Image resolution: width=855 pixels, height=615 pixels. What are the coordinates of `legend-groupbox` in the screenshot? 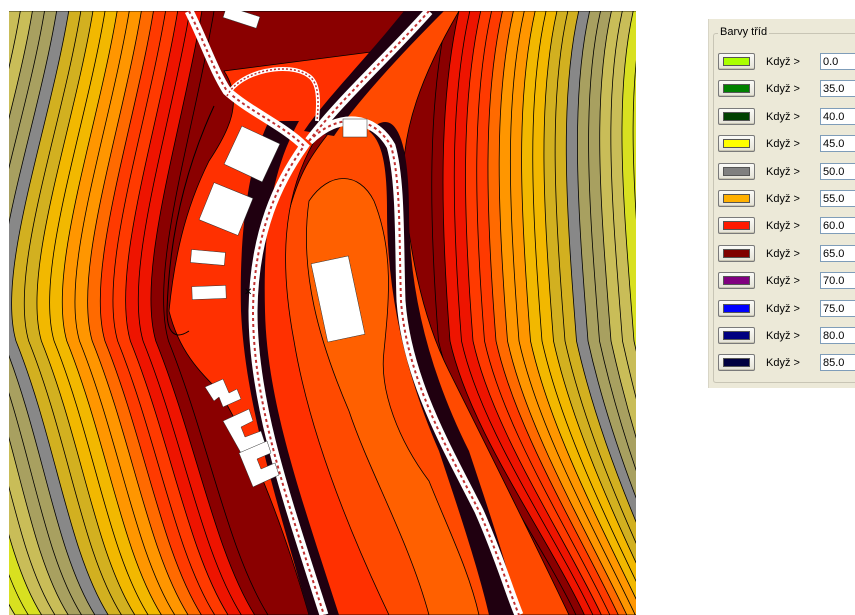 It's located at (784, 208).